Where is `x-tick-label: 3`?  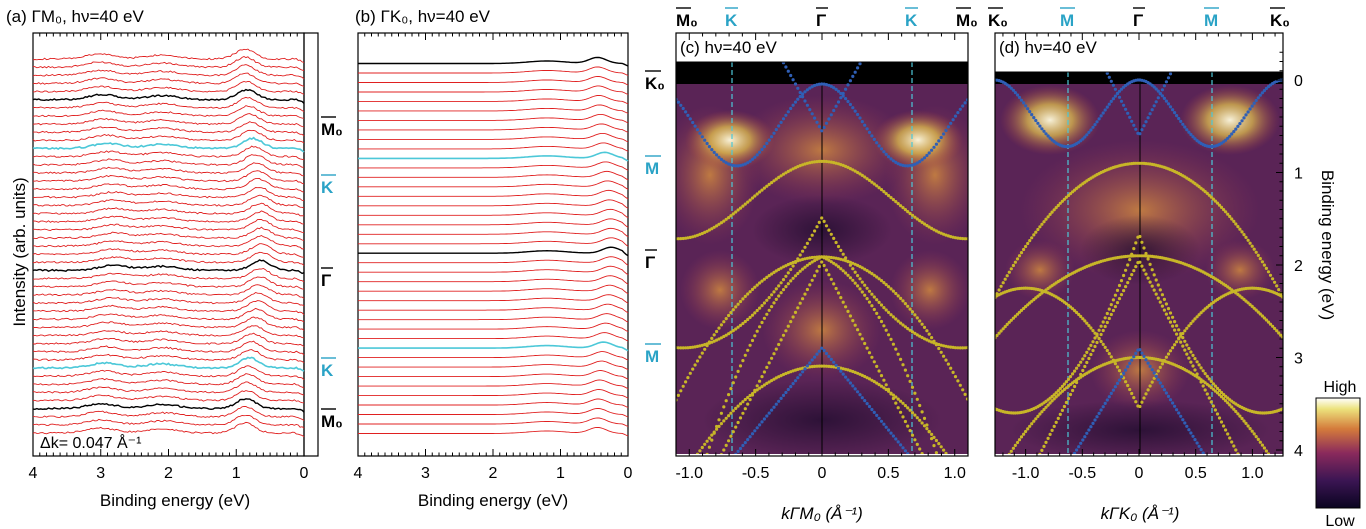
x-tick-label: 3 is located at coordinates (100, 473).